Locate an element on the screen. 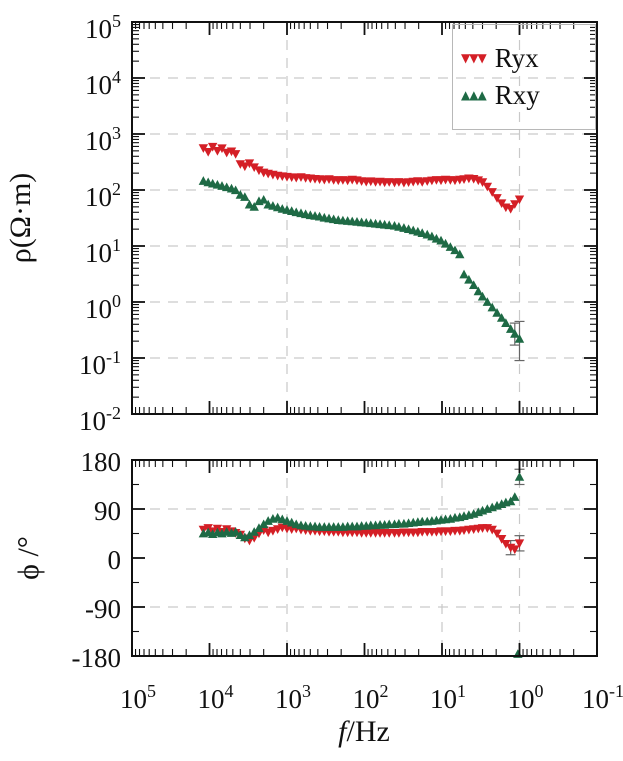  triangle-up-markers-icon: ▲▲▲ is located at coordinates (474, 94).